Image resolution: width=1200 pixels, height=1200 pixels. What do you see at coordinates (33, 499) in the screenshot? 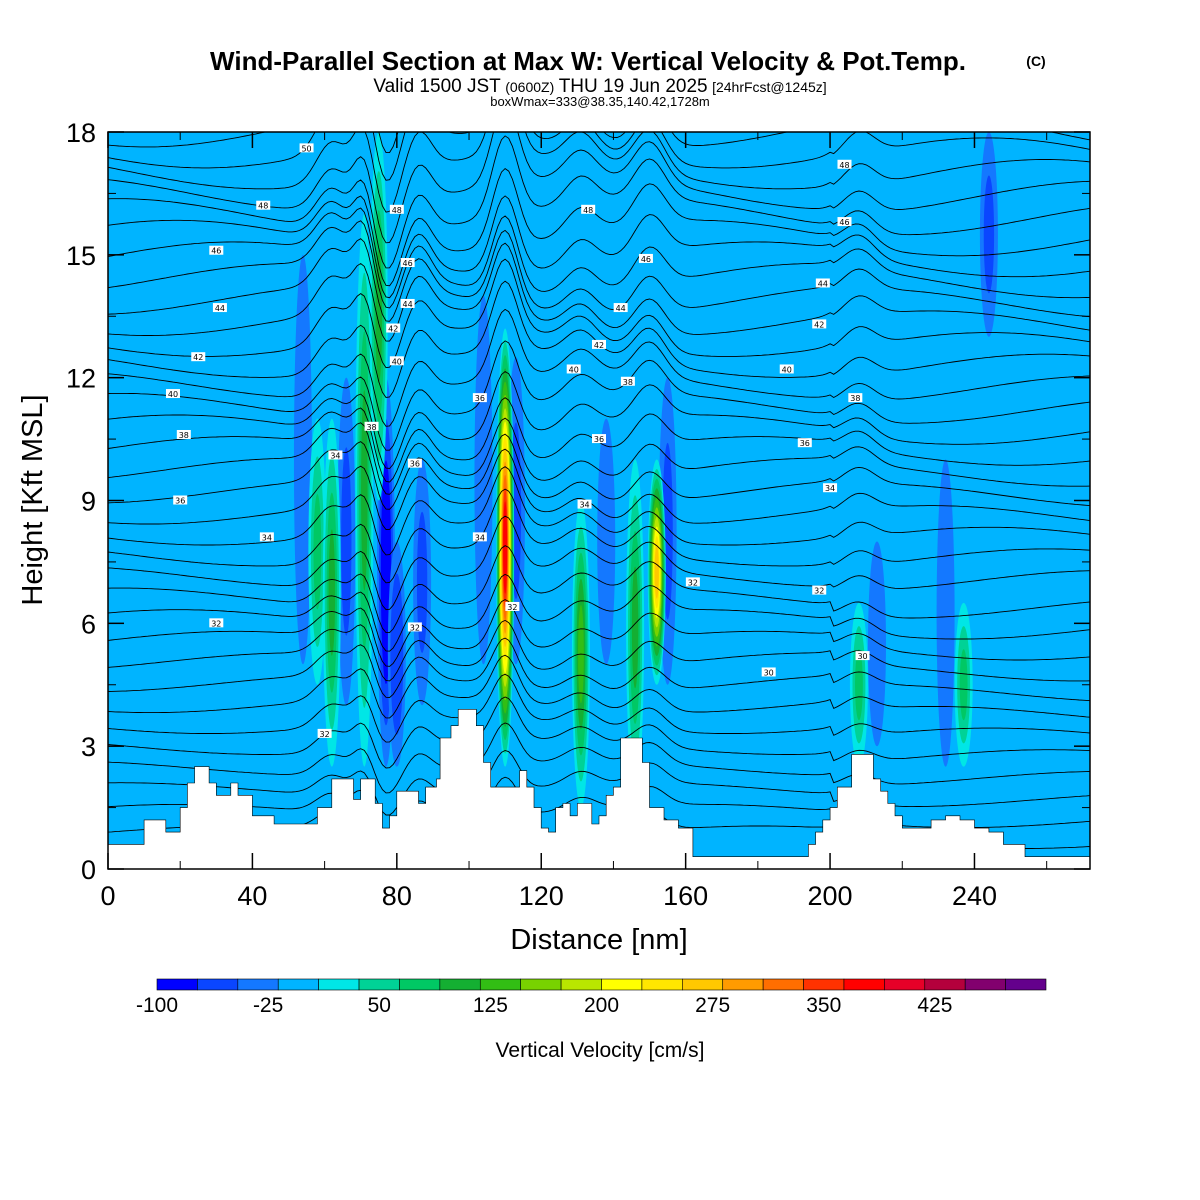
I see `y-axis-label: Height [Kft MSL]` at bounding box center [33, 499].